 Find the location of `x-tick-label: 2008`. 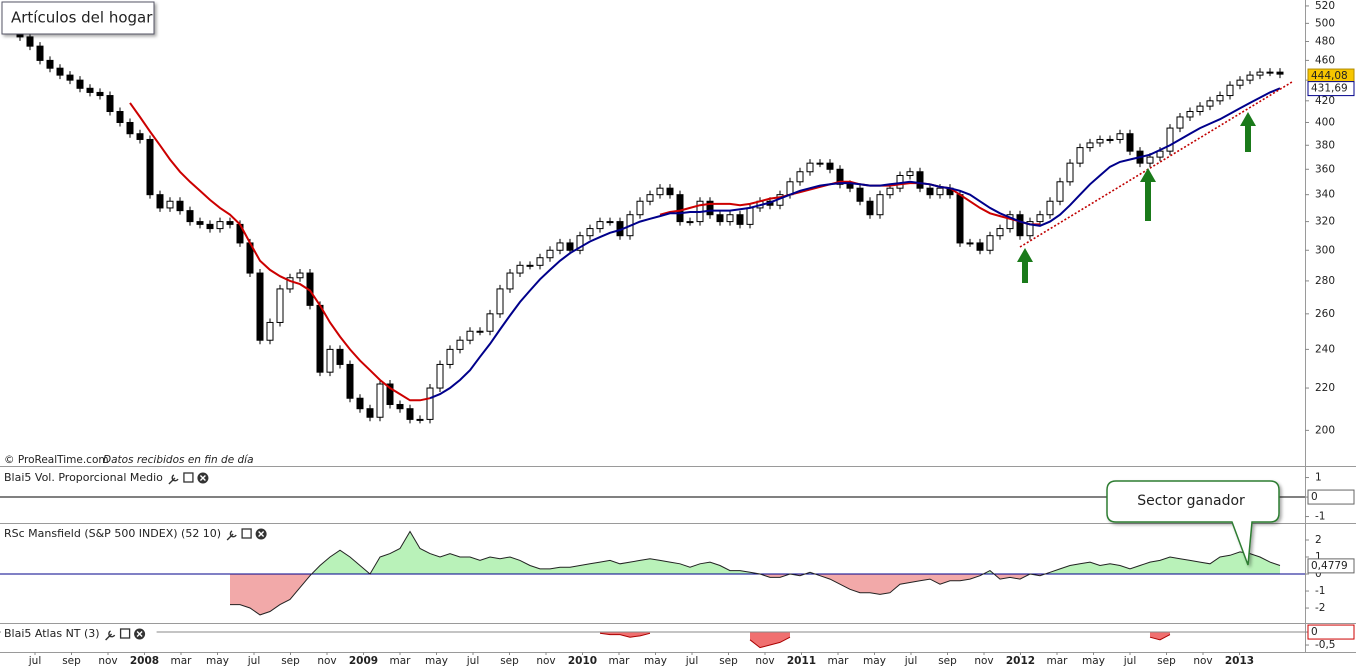

x-tick-label: 2008 is located at coordinates (144, 661).